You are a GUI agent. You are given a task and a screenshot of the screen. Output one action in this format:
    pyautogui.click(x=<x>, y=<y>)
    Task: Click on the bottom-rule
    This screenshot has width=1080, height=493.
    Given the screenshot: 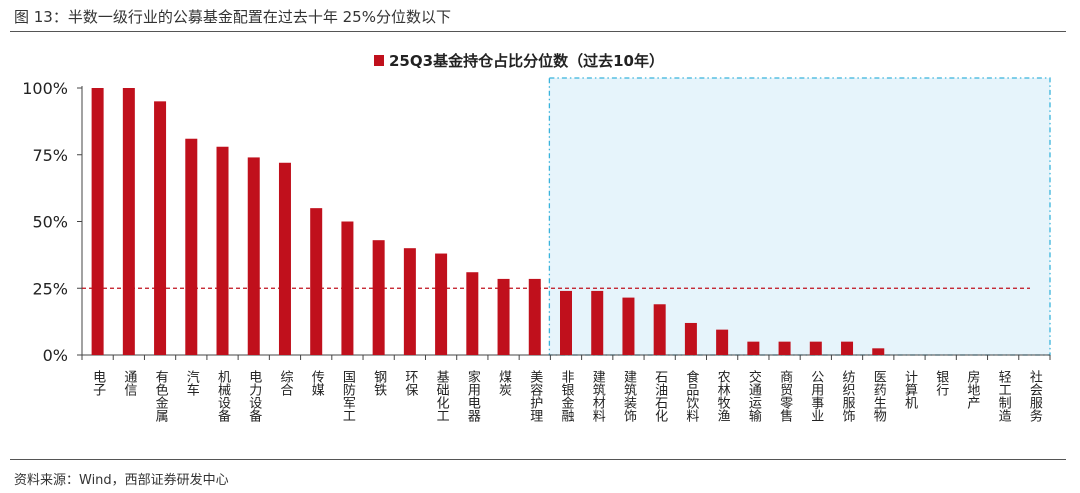 What is the action you would take?
    pyautogui.click(x=538, y=459)
    